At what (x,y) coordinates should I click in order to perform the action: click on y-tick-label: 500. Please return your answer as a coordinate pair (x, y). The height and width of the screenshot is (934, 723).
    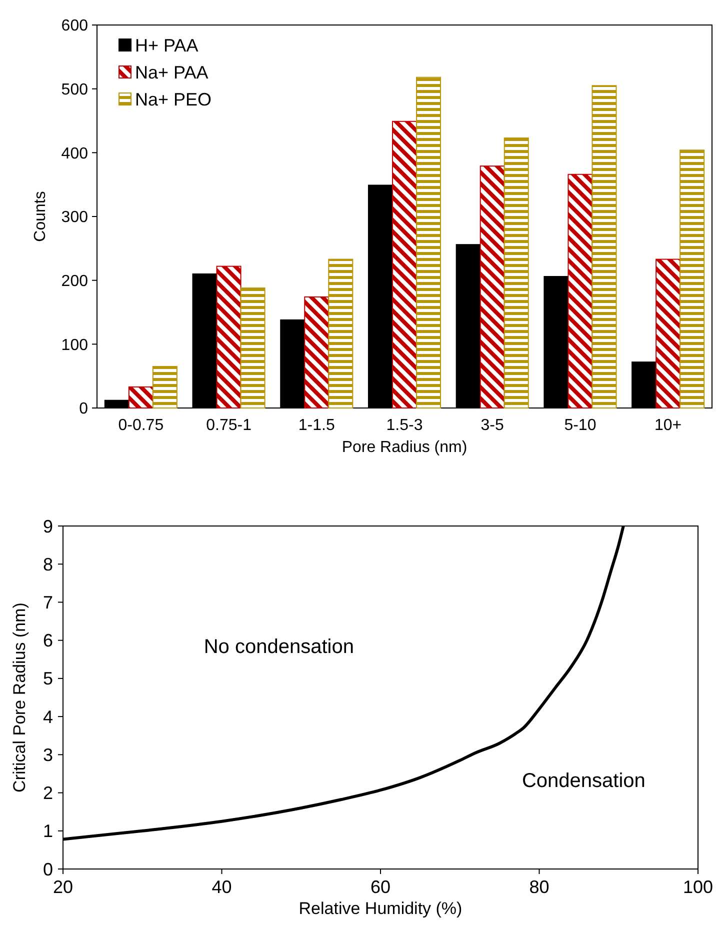
    Looking at the image, I should click on (74, 89).